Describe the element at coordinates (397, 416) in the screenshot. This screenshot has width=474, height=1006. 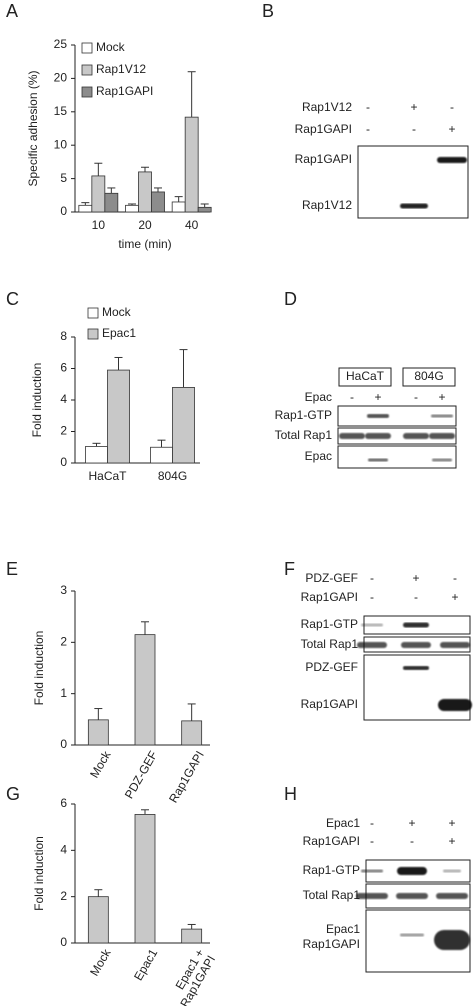
I see `blot-box` at that location.